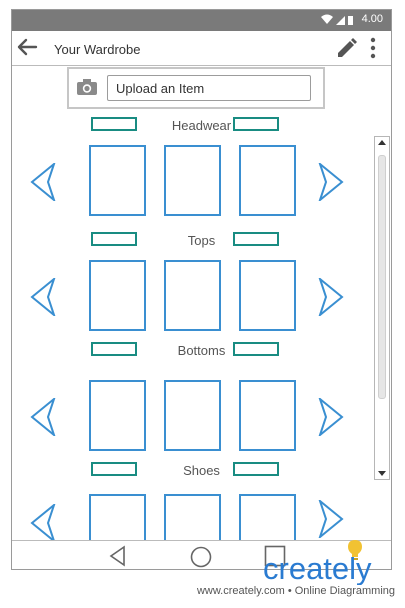 The height and width of the screenshot is (608, 405). I want to click on nav-back-icon, so click(118, 556).